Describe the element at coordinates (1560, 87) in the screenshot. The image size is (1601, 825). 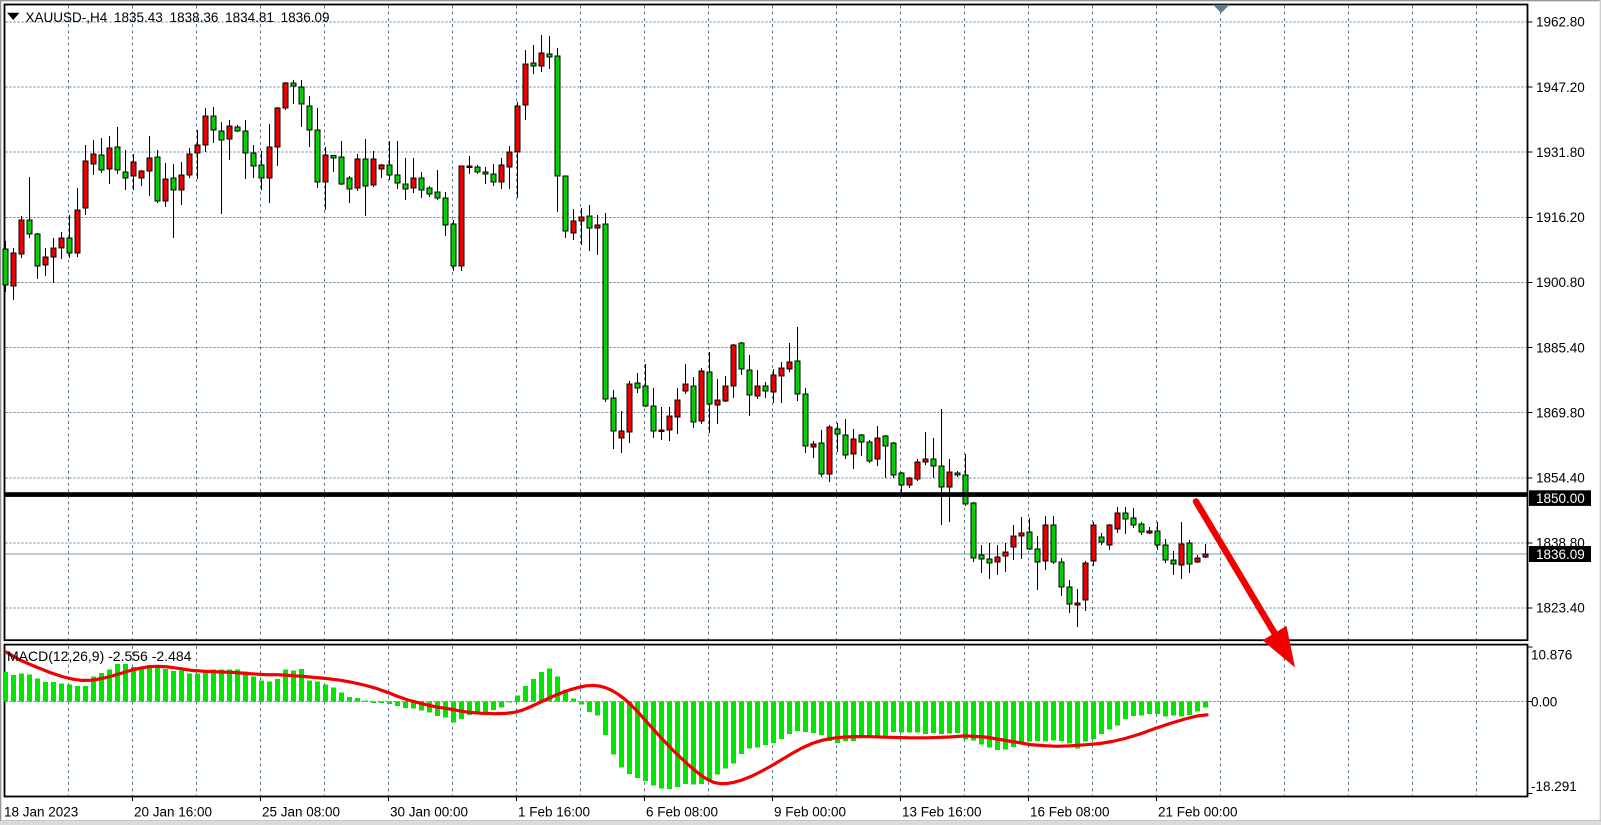
I see `svg-text: 1947.20` at that location.